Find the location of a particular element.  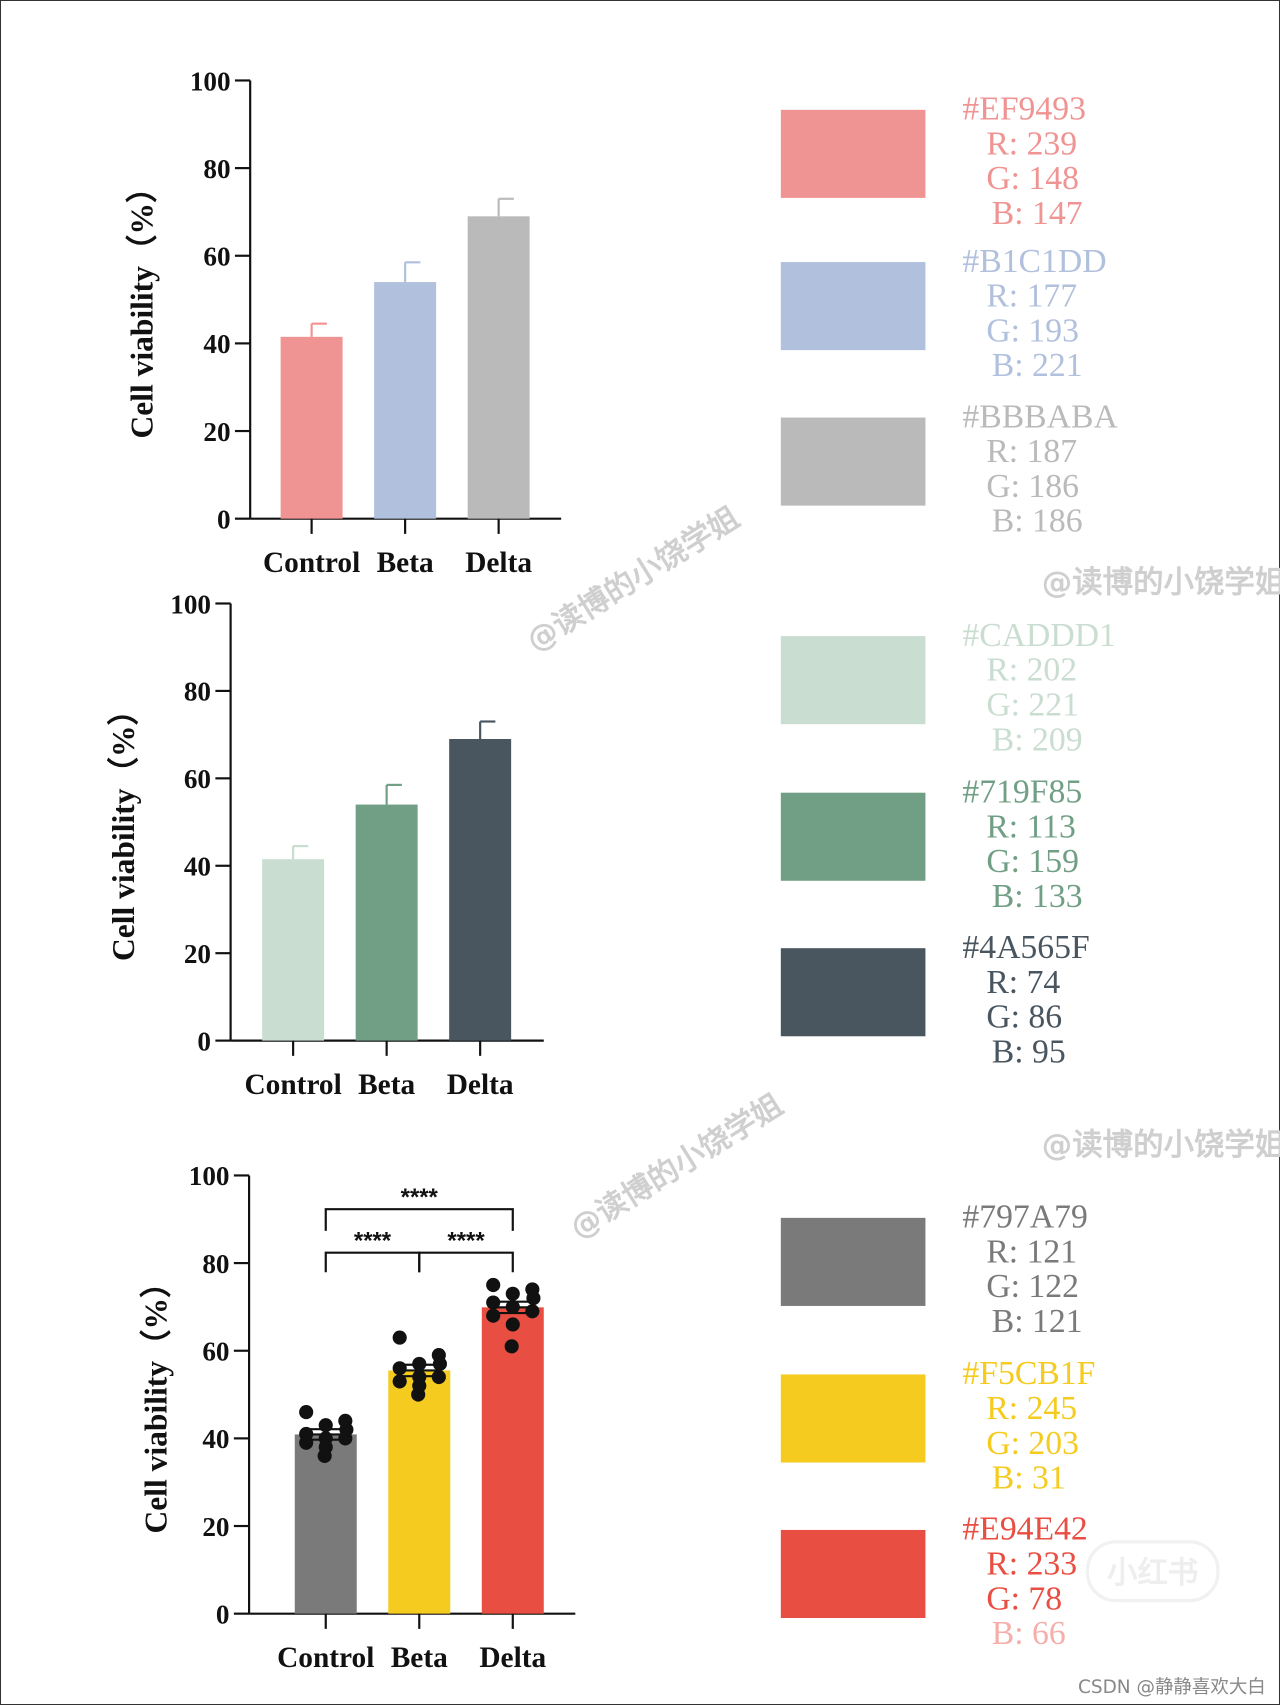

swatch-hex: #B1C1DD is located at coordinates (1034, 261).